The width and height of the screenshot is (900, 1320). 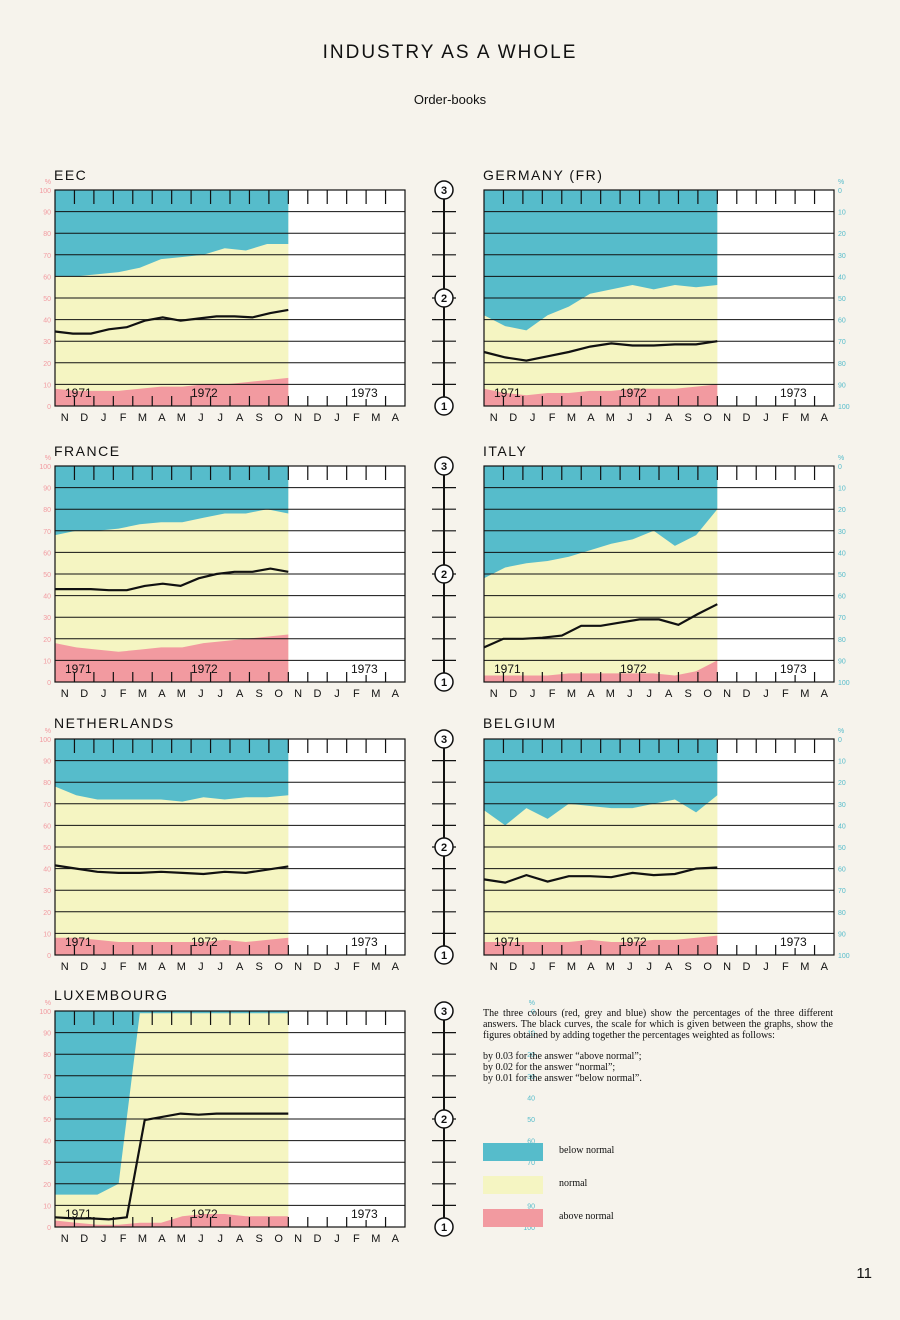 I want to click on legend-swatch-above, so click(x=513, y=1218).